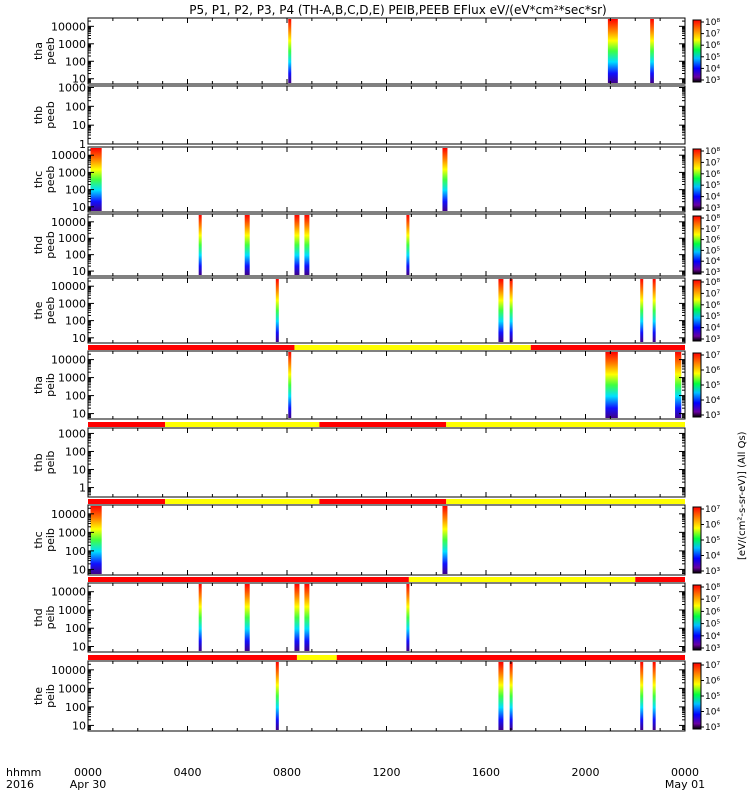 The height and width of the screenshot is (800, 750). I want to click on date-label: Apr 30, so click(88, 784).